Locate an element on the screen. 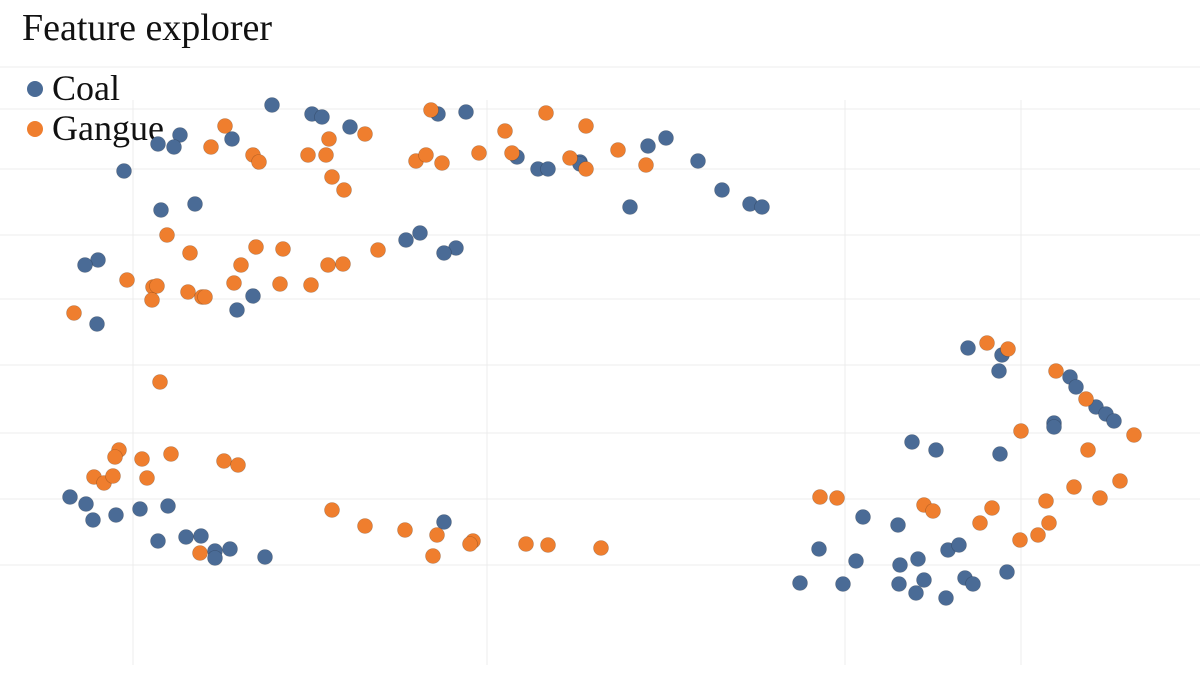  legend-label-coal: Coal is located at coordinates (86, 88).